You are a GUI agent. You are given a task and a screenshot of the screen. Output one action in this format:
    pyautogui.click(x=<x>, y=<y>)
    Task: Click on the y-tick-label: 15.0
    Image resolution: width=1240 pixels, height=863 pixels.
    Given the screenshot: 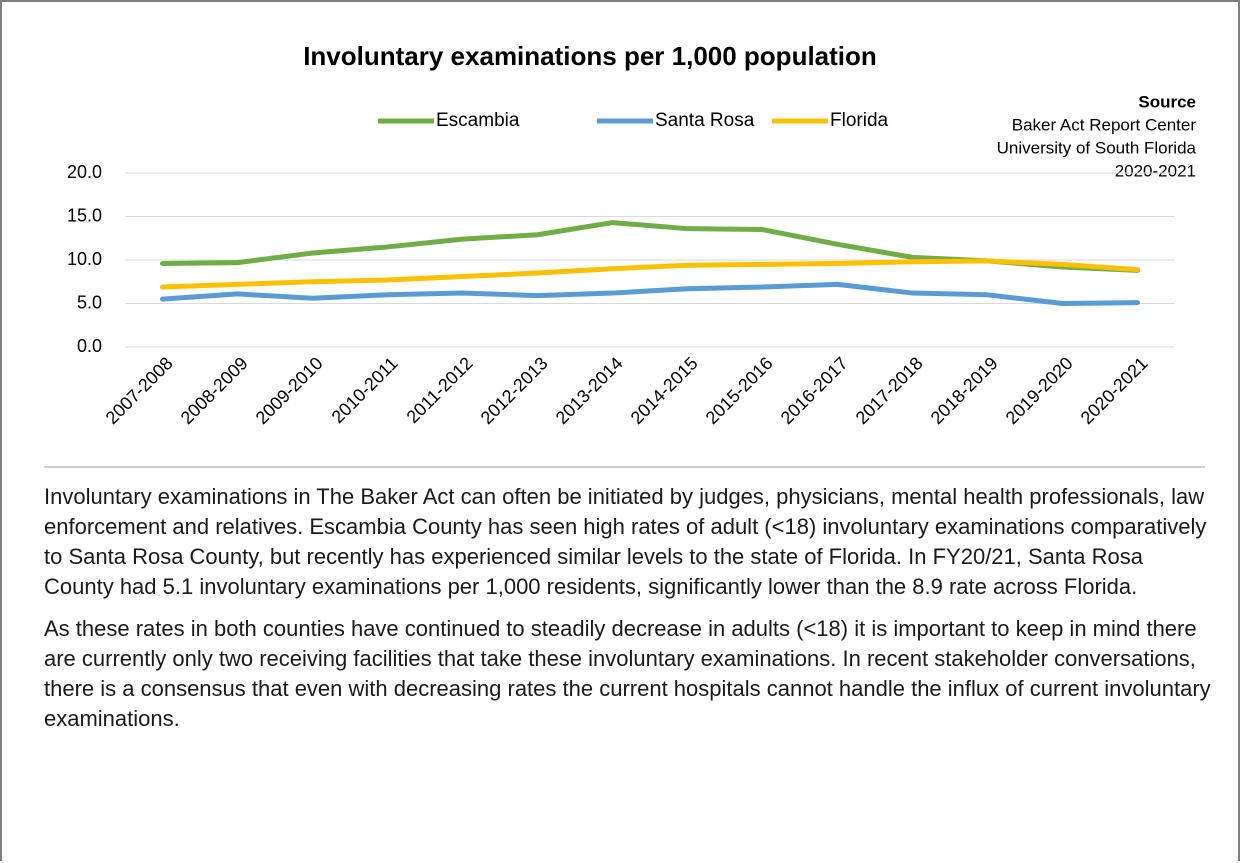 What is the action you would take?
    pyautogui.click(x=84, y=215)
    